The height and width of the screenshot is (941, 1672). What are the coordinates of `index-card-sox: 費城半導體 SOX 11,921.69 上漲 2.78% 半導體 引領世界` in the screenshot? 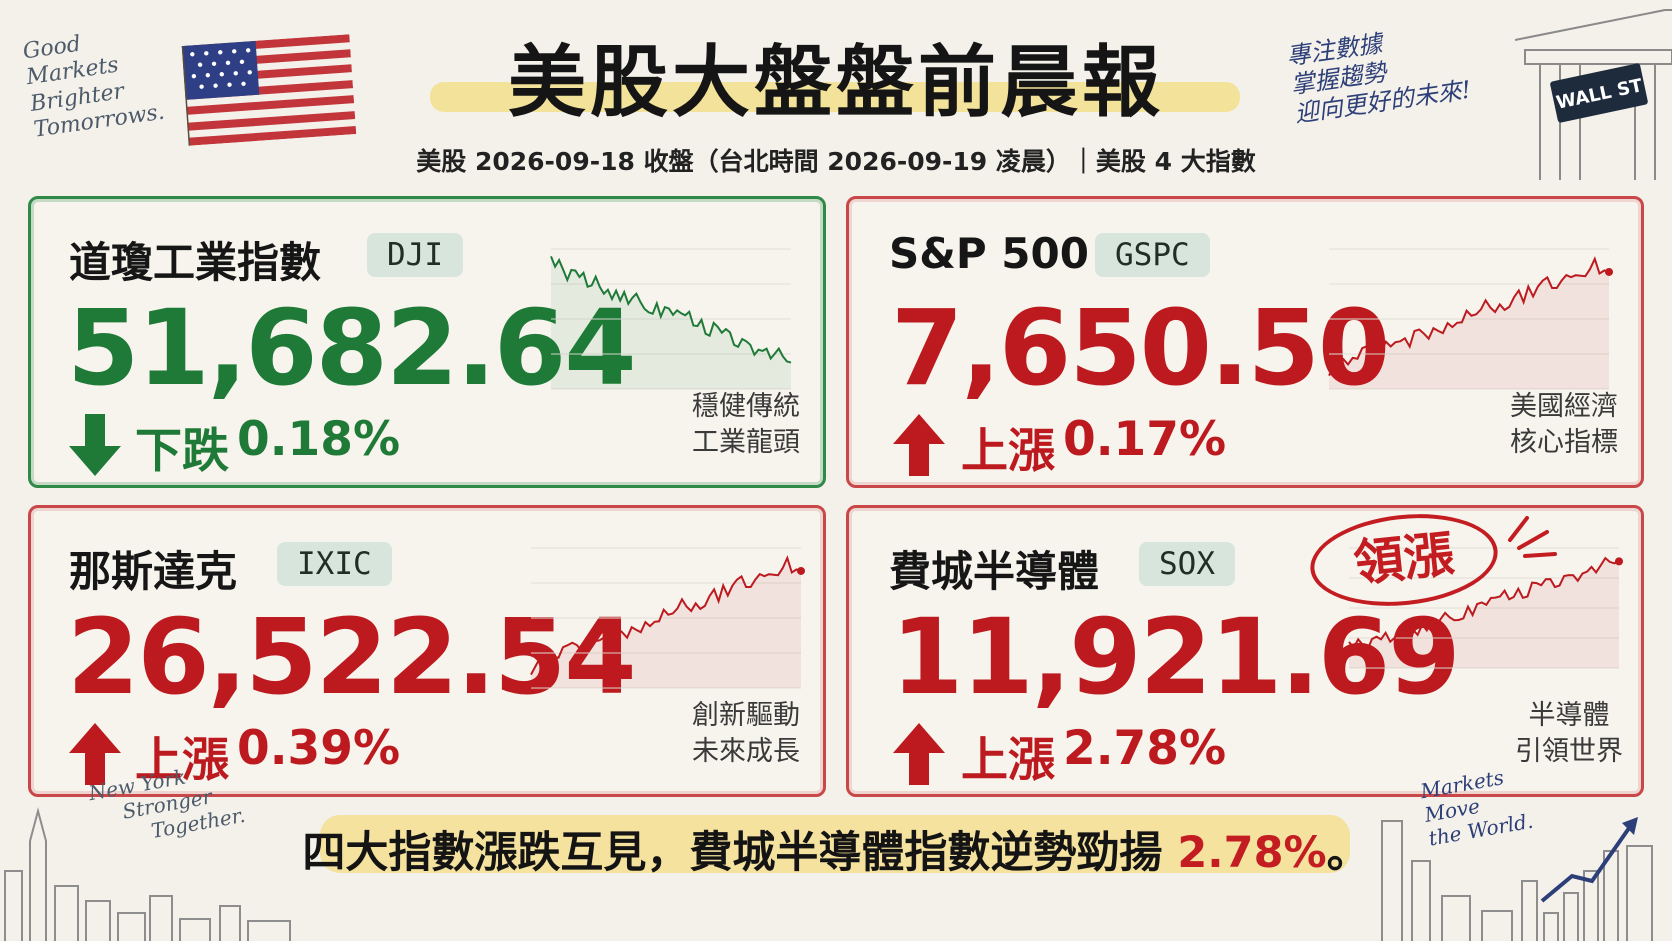 It's located at (1245, 651).